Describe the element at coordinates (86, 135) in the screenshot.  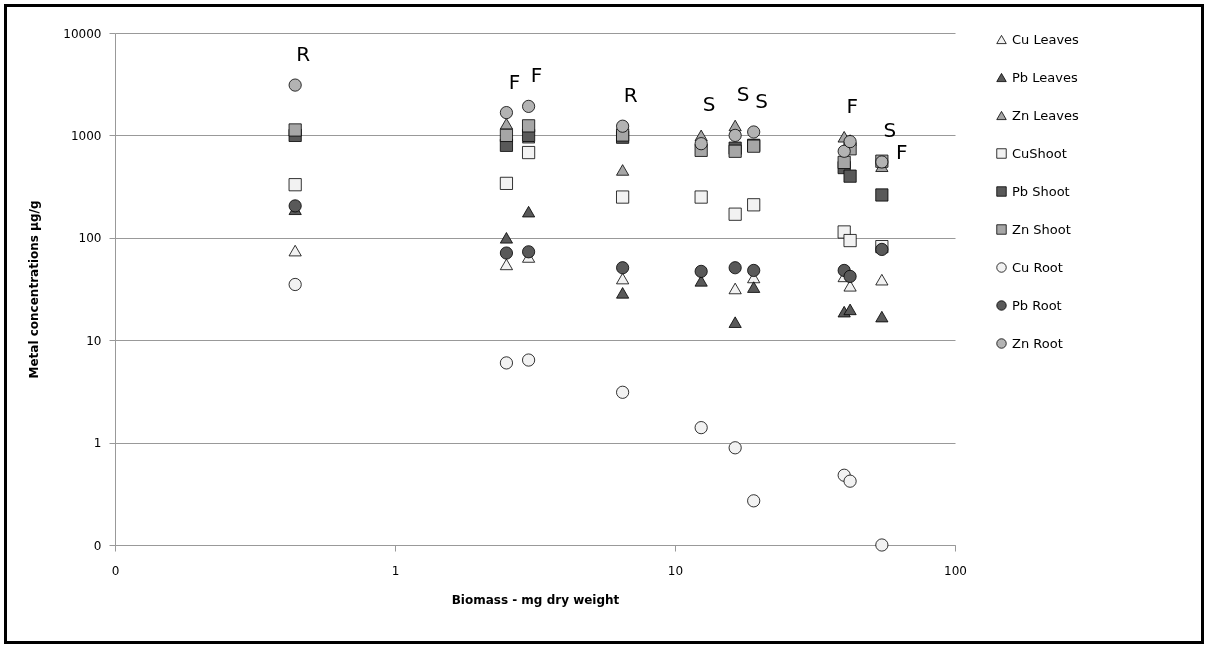
I see `y-tick-label: 1000` at that location.